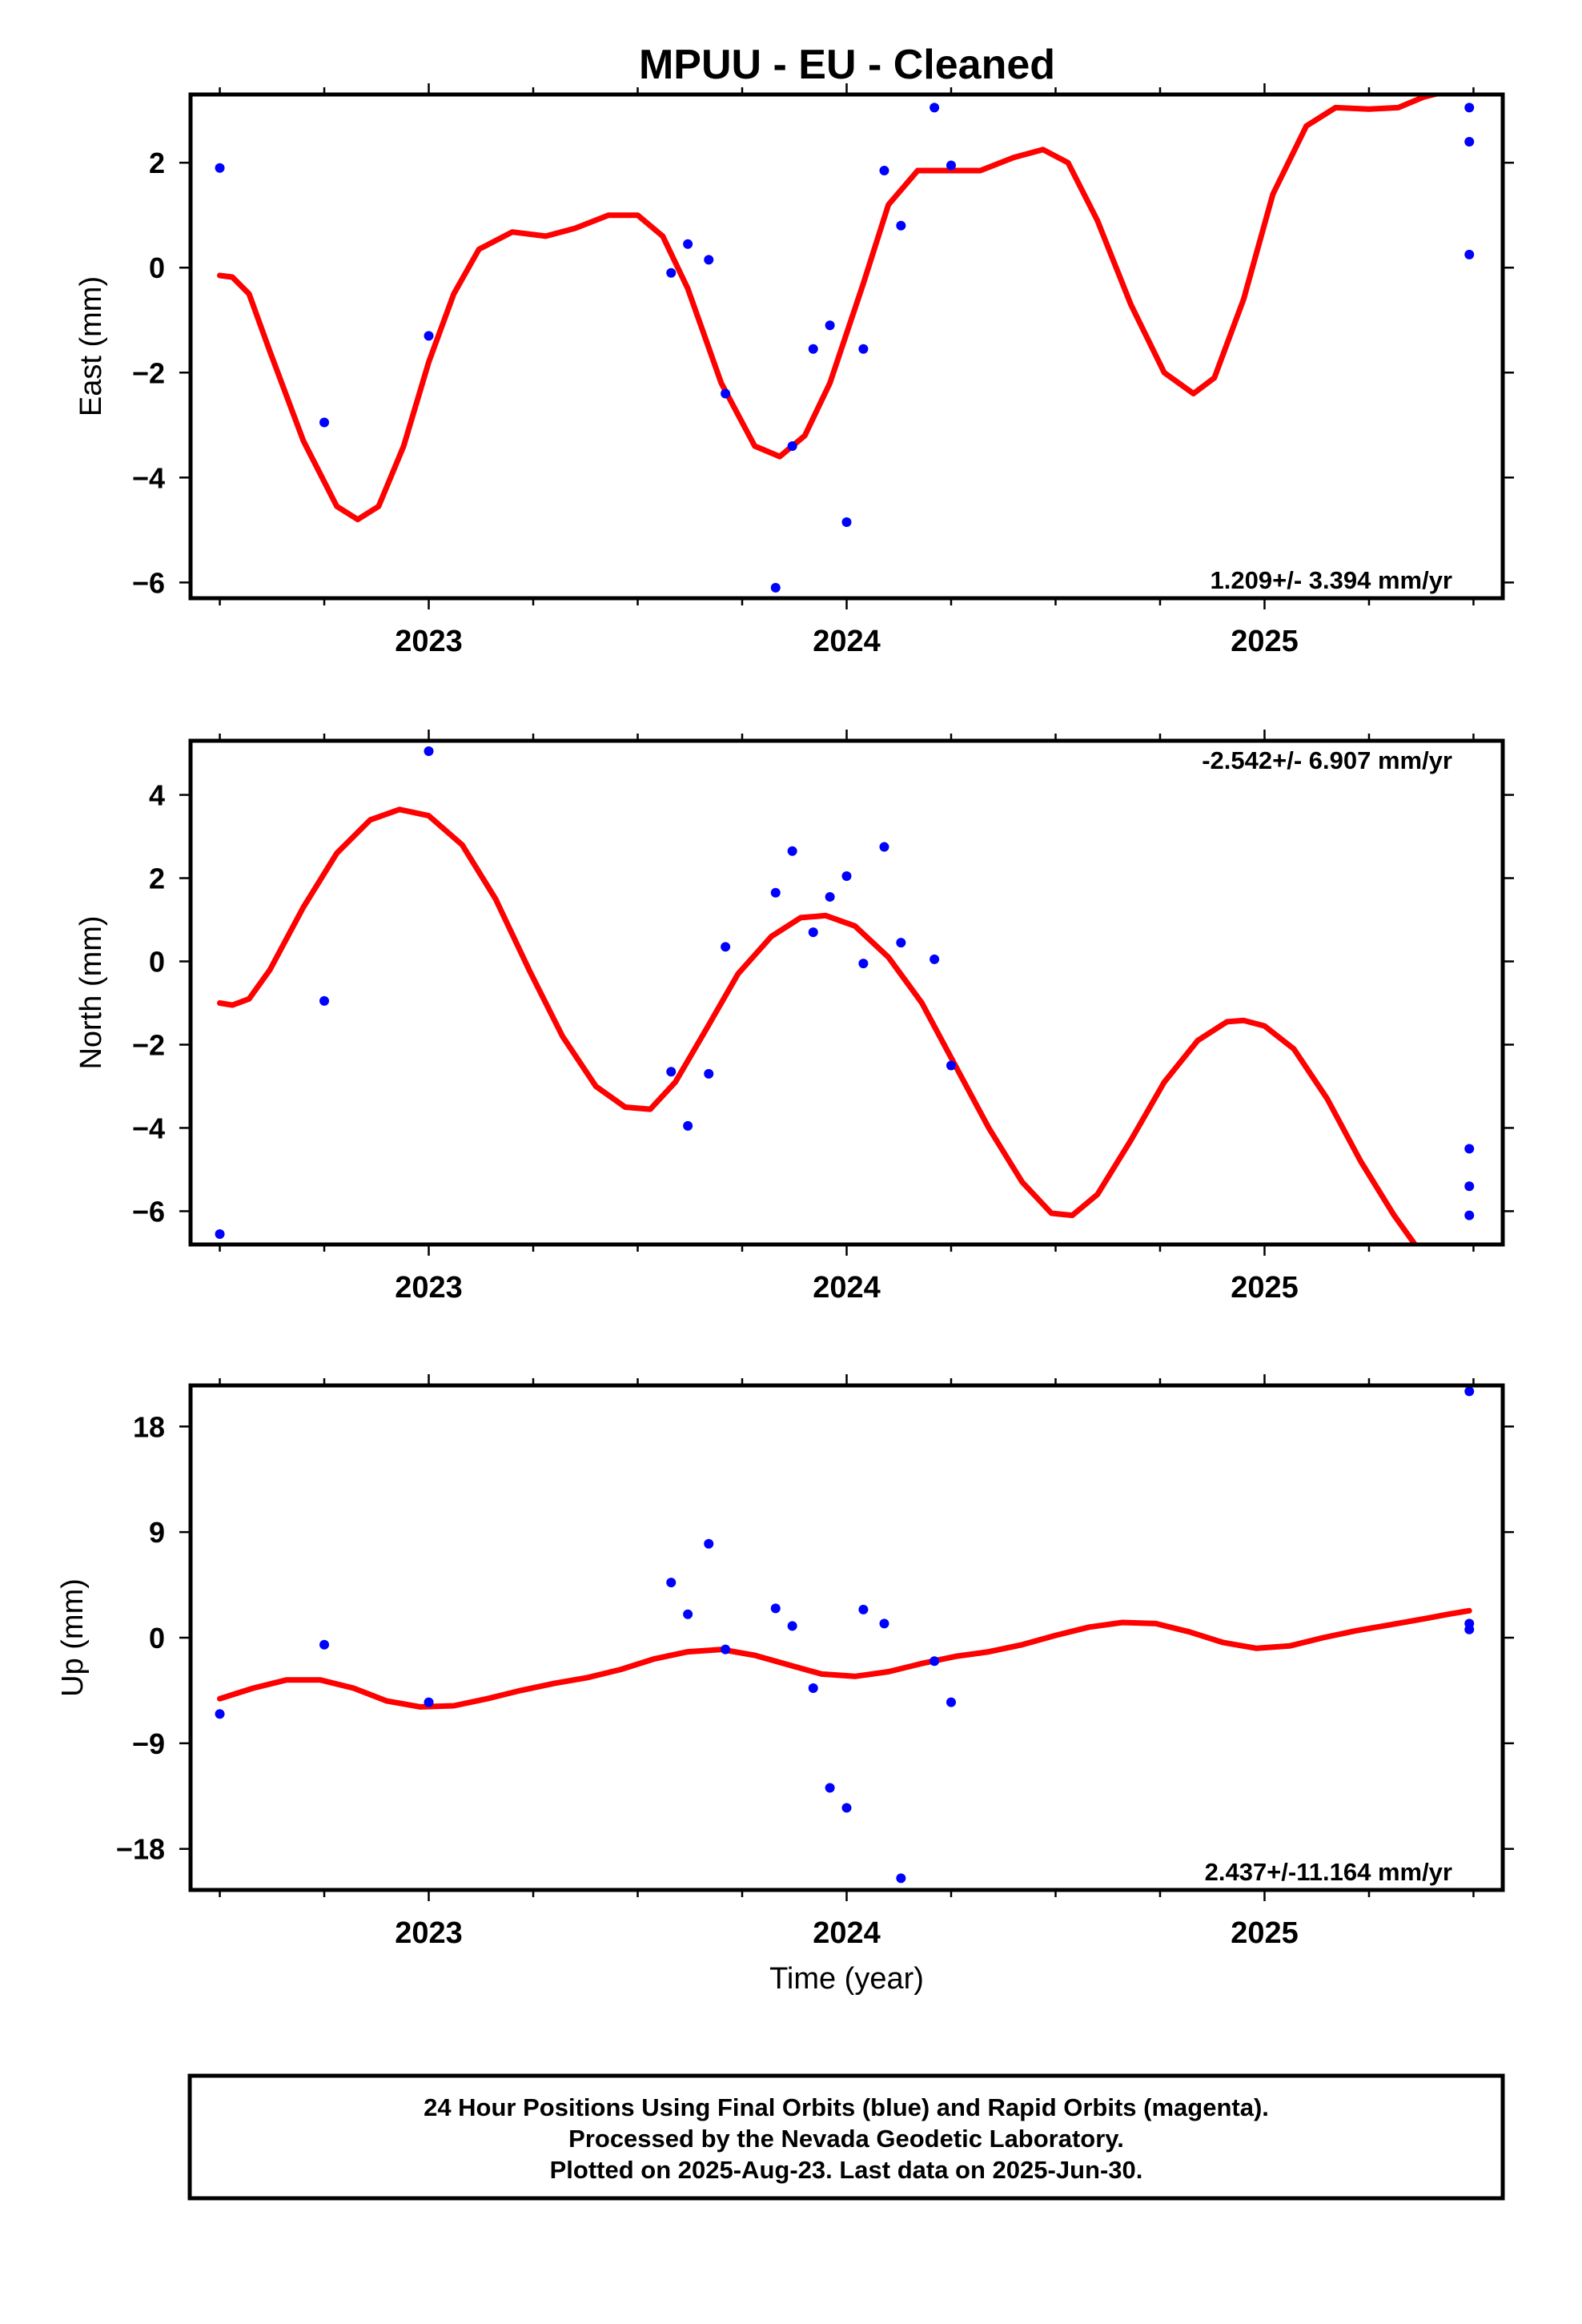  I want to click on velocity-label: 2.437+/-11.164 mm/yr, so click(1328, 1872).